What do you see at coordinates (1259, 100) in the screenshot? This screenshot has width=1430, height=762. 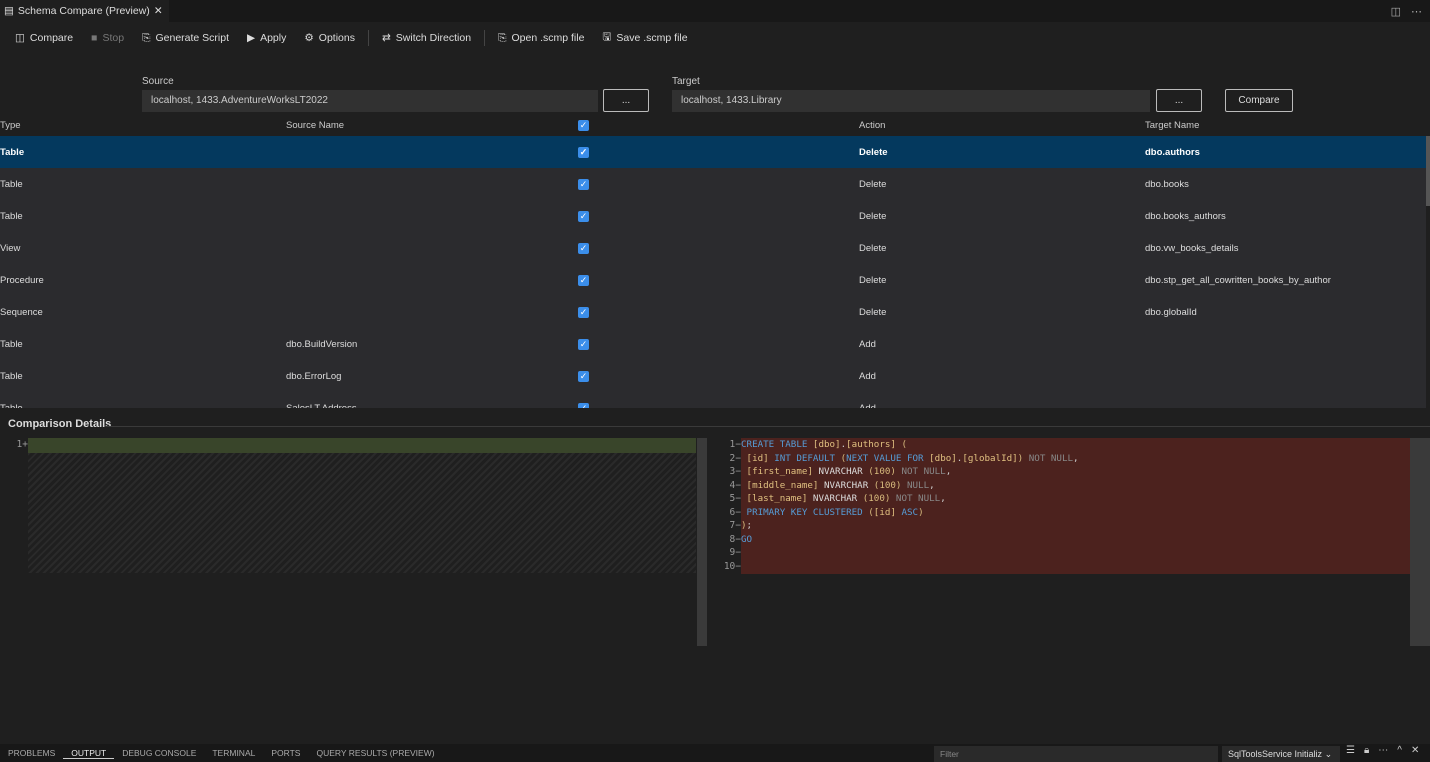 I see `compare-button: Compare` at bounding box center [1259, 100].